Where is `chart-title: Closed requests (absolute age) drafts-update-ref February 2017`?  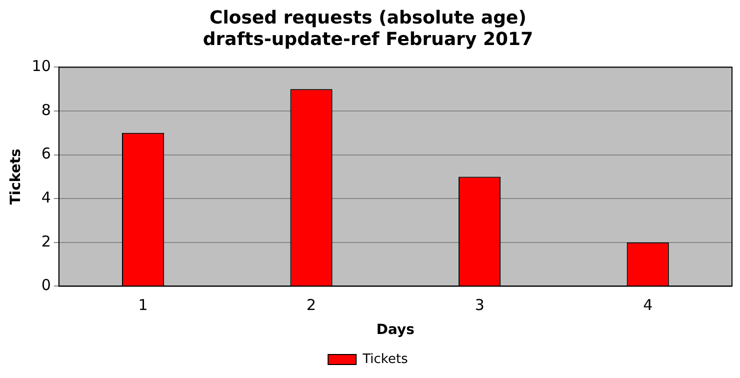
chart-title: Closed requests (absolute age) drafts-update-ref February 2017 is located at coordinates (368, 28).